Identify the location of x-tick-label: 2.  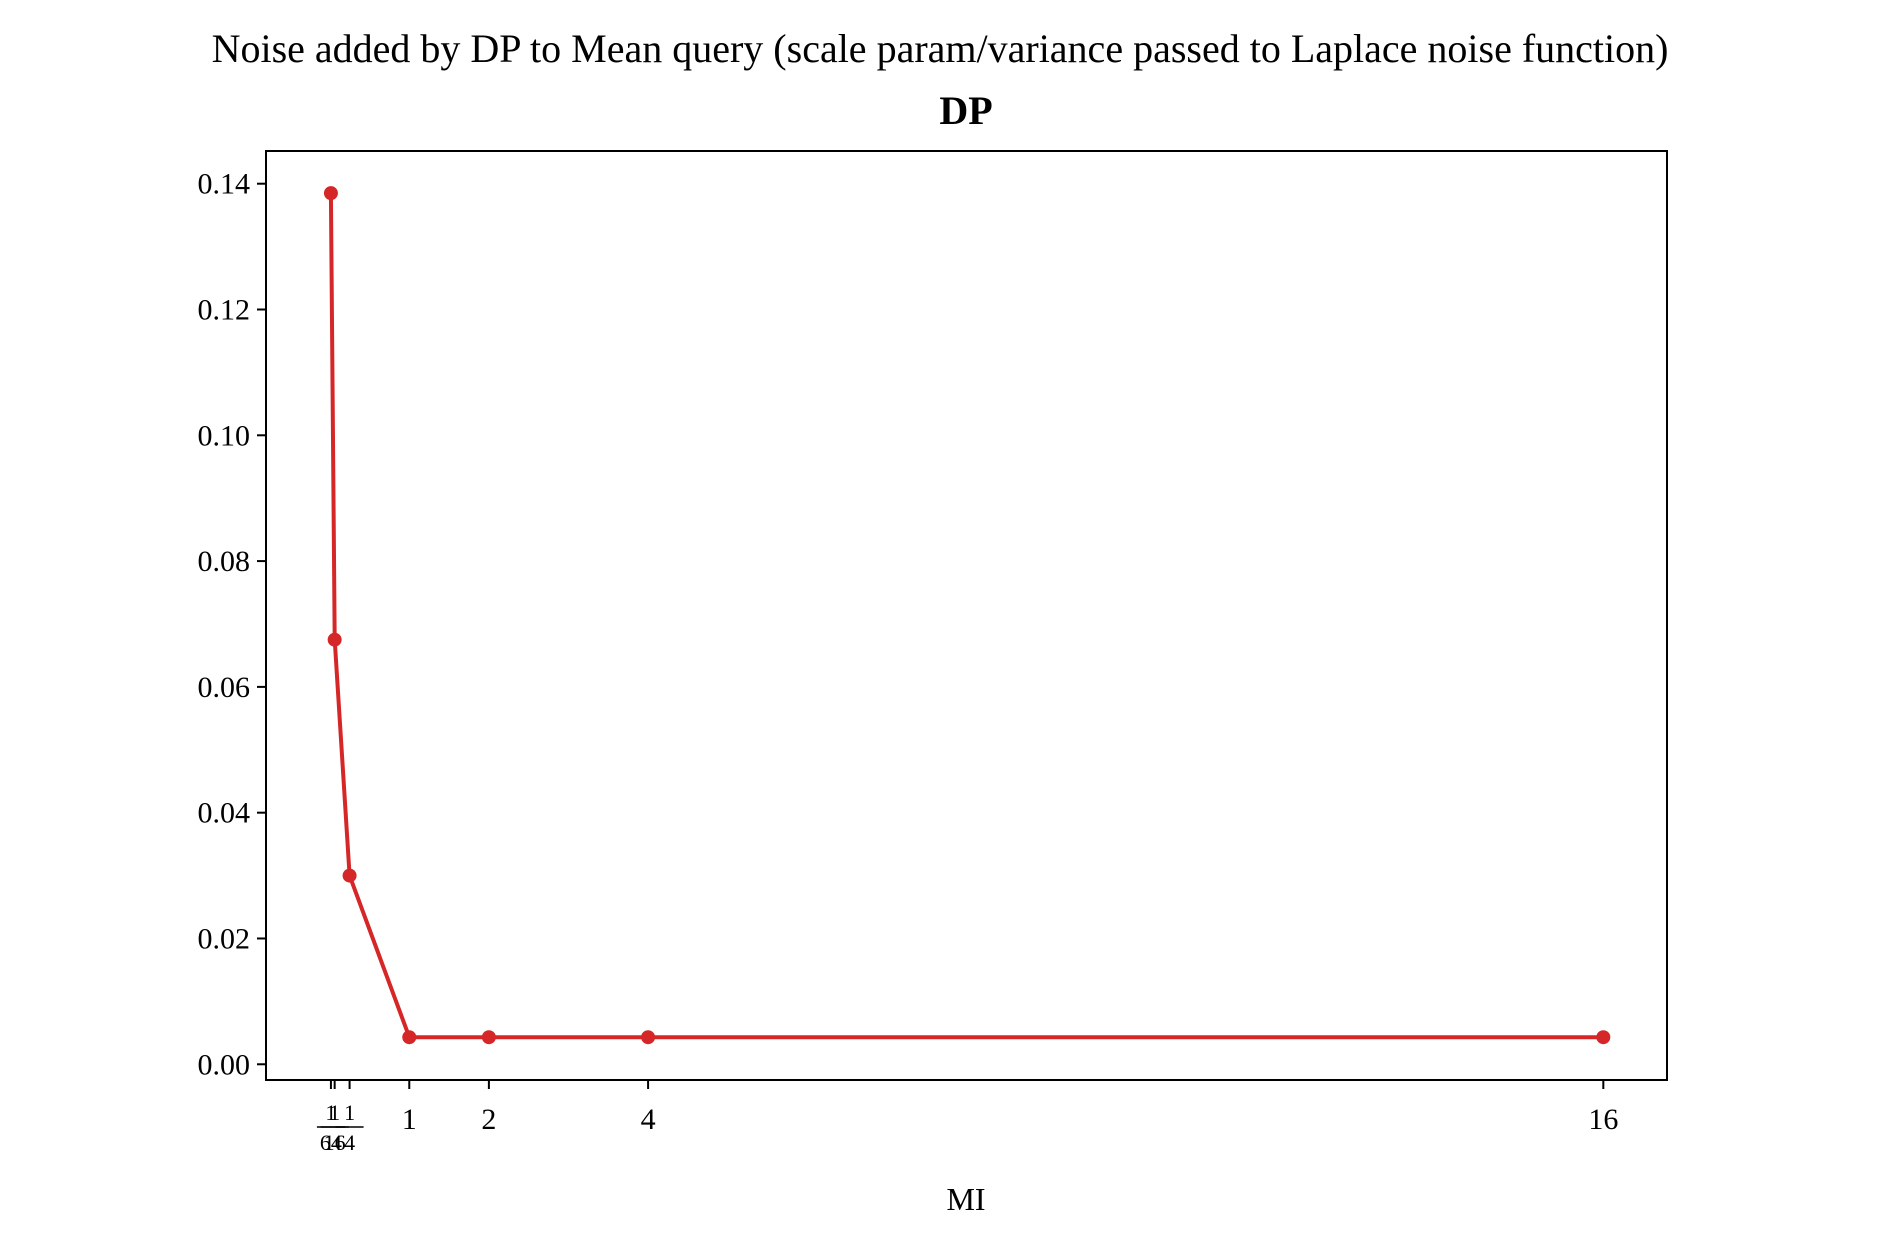
(488, 1119).